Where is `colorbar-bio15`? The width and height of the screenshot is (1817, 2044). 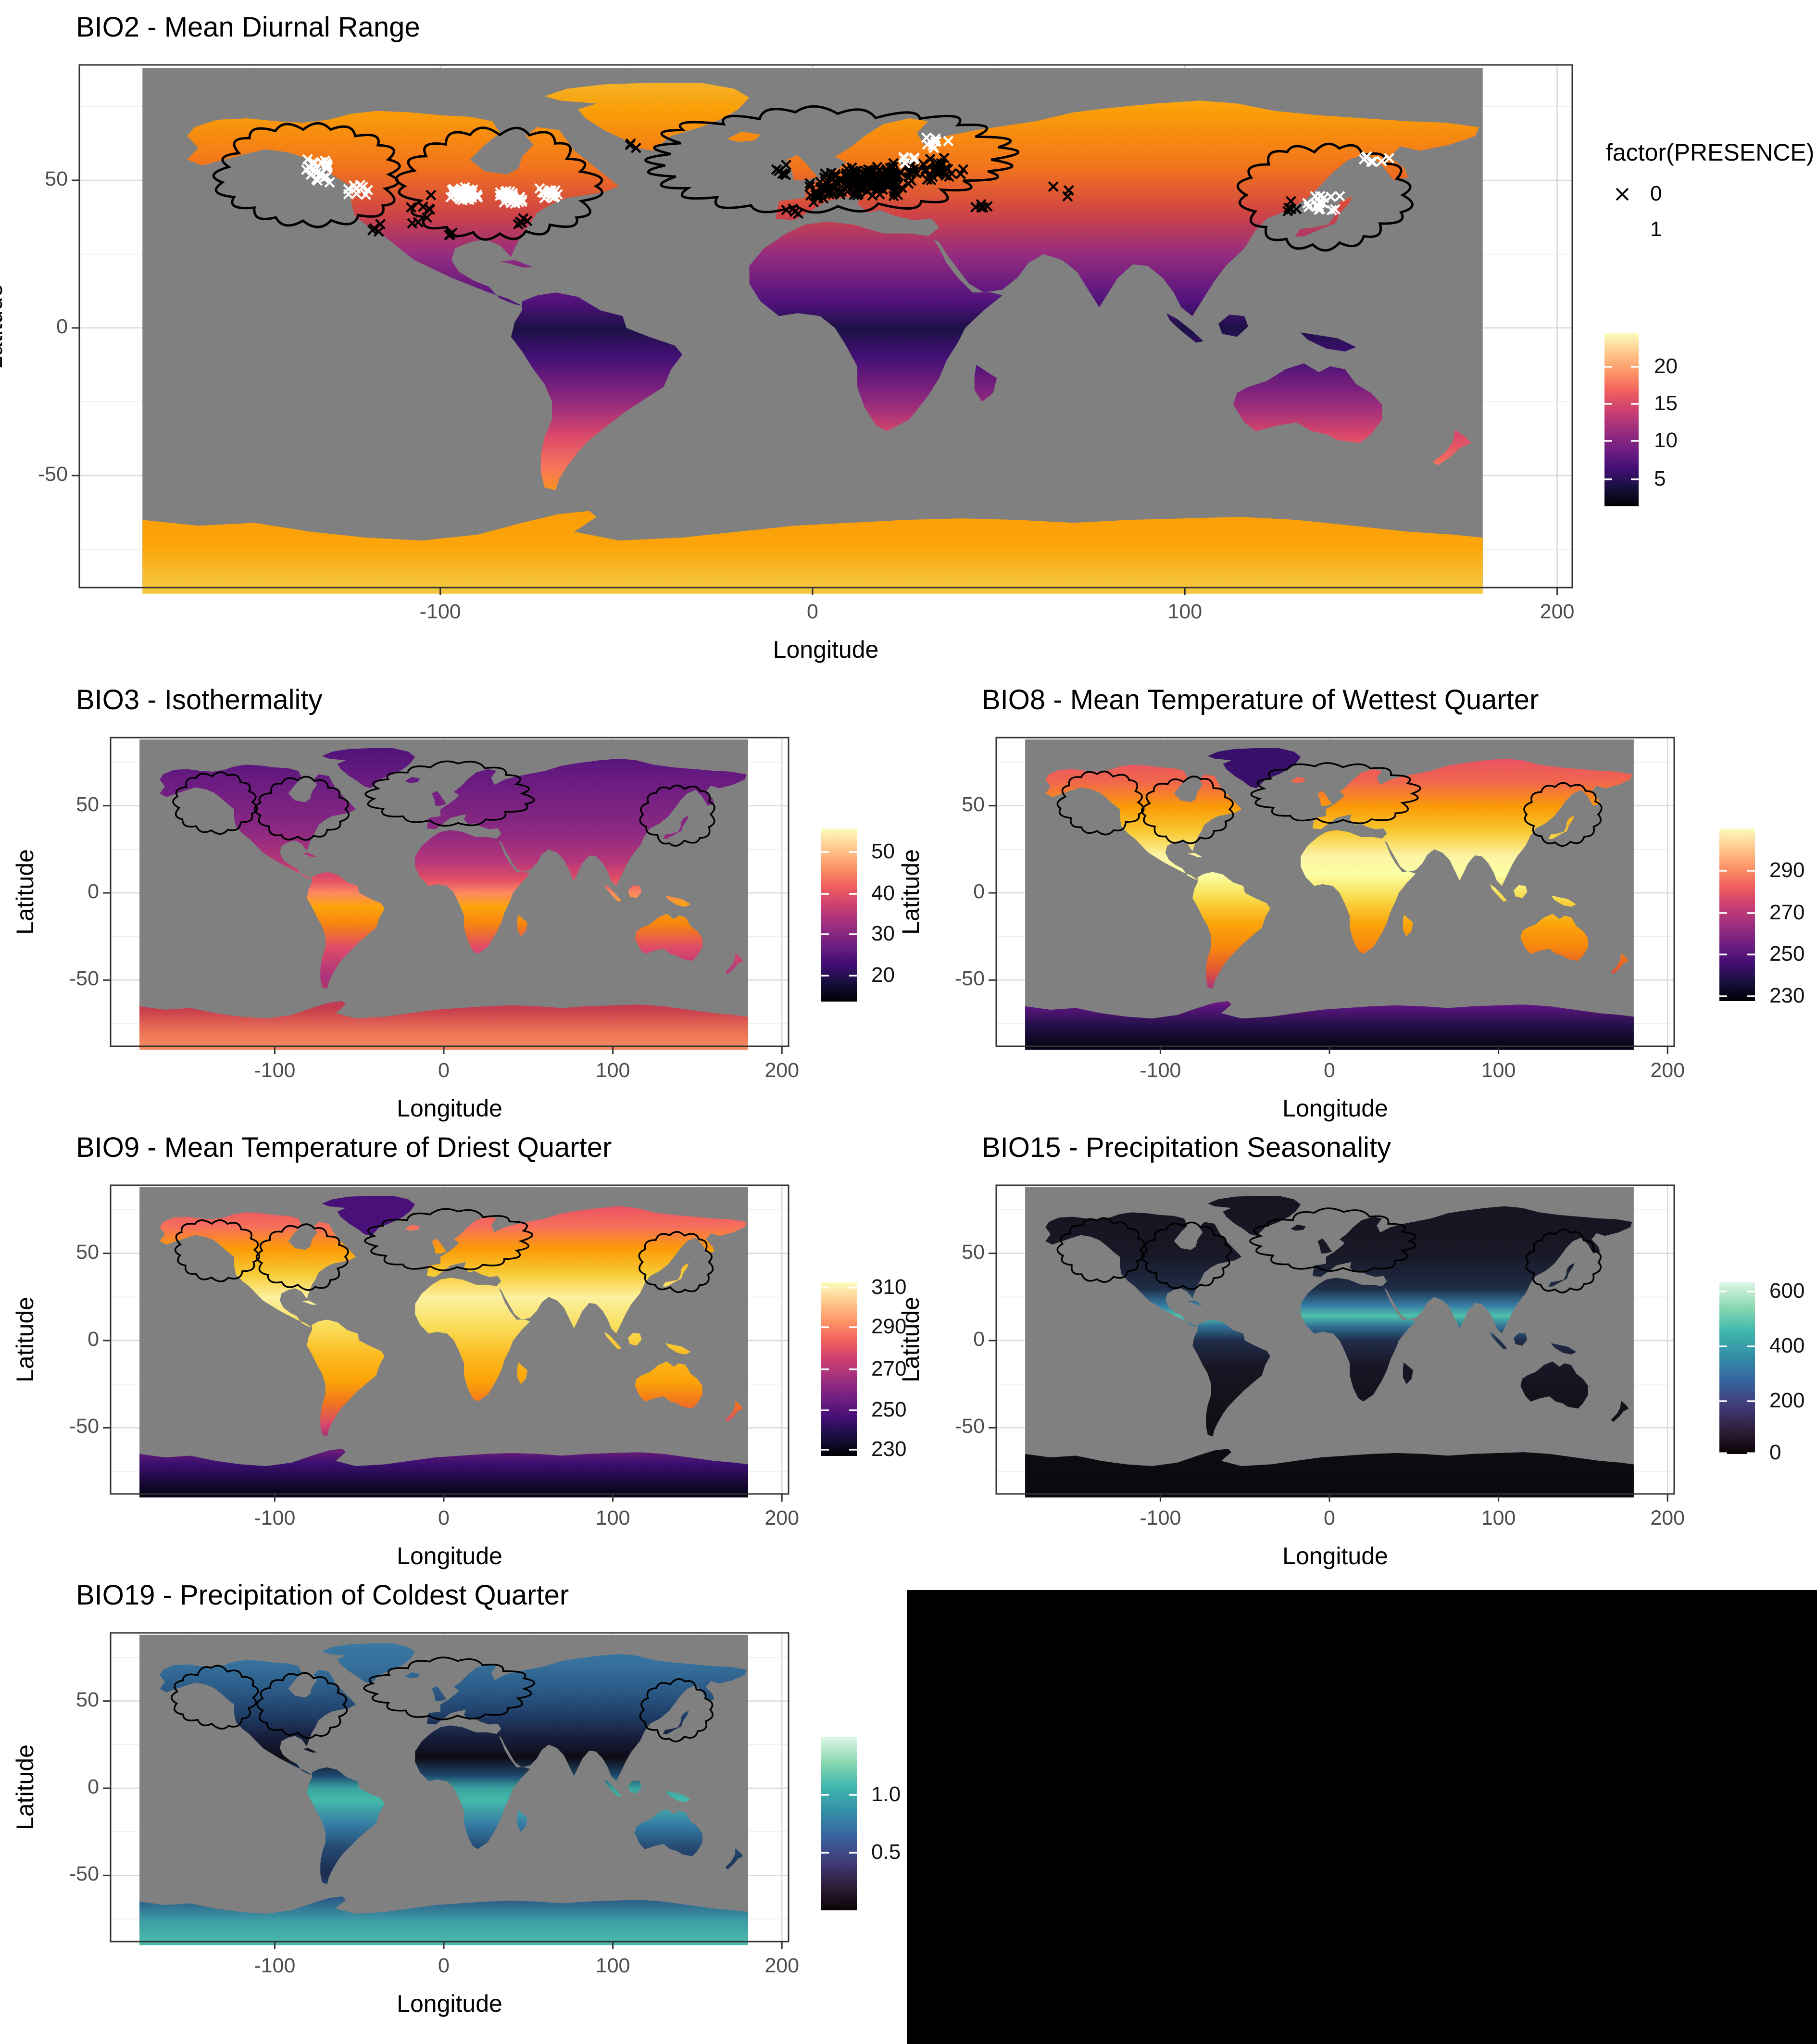
colorbar-bio15 is located at coordinates (1737, 1368).